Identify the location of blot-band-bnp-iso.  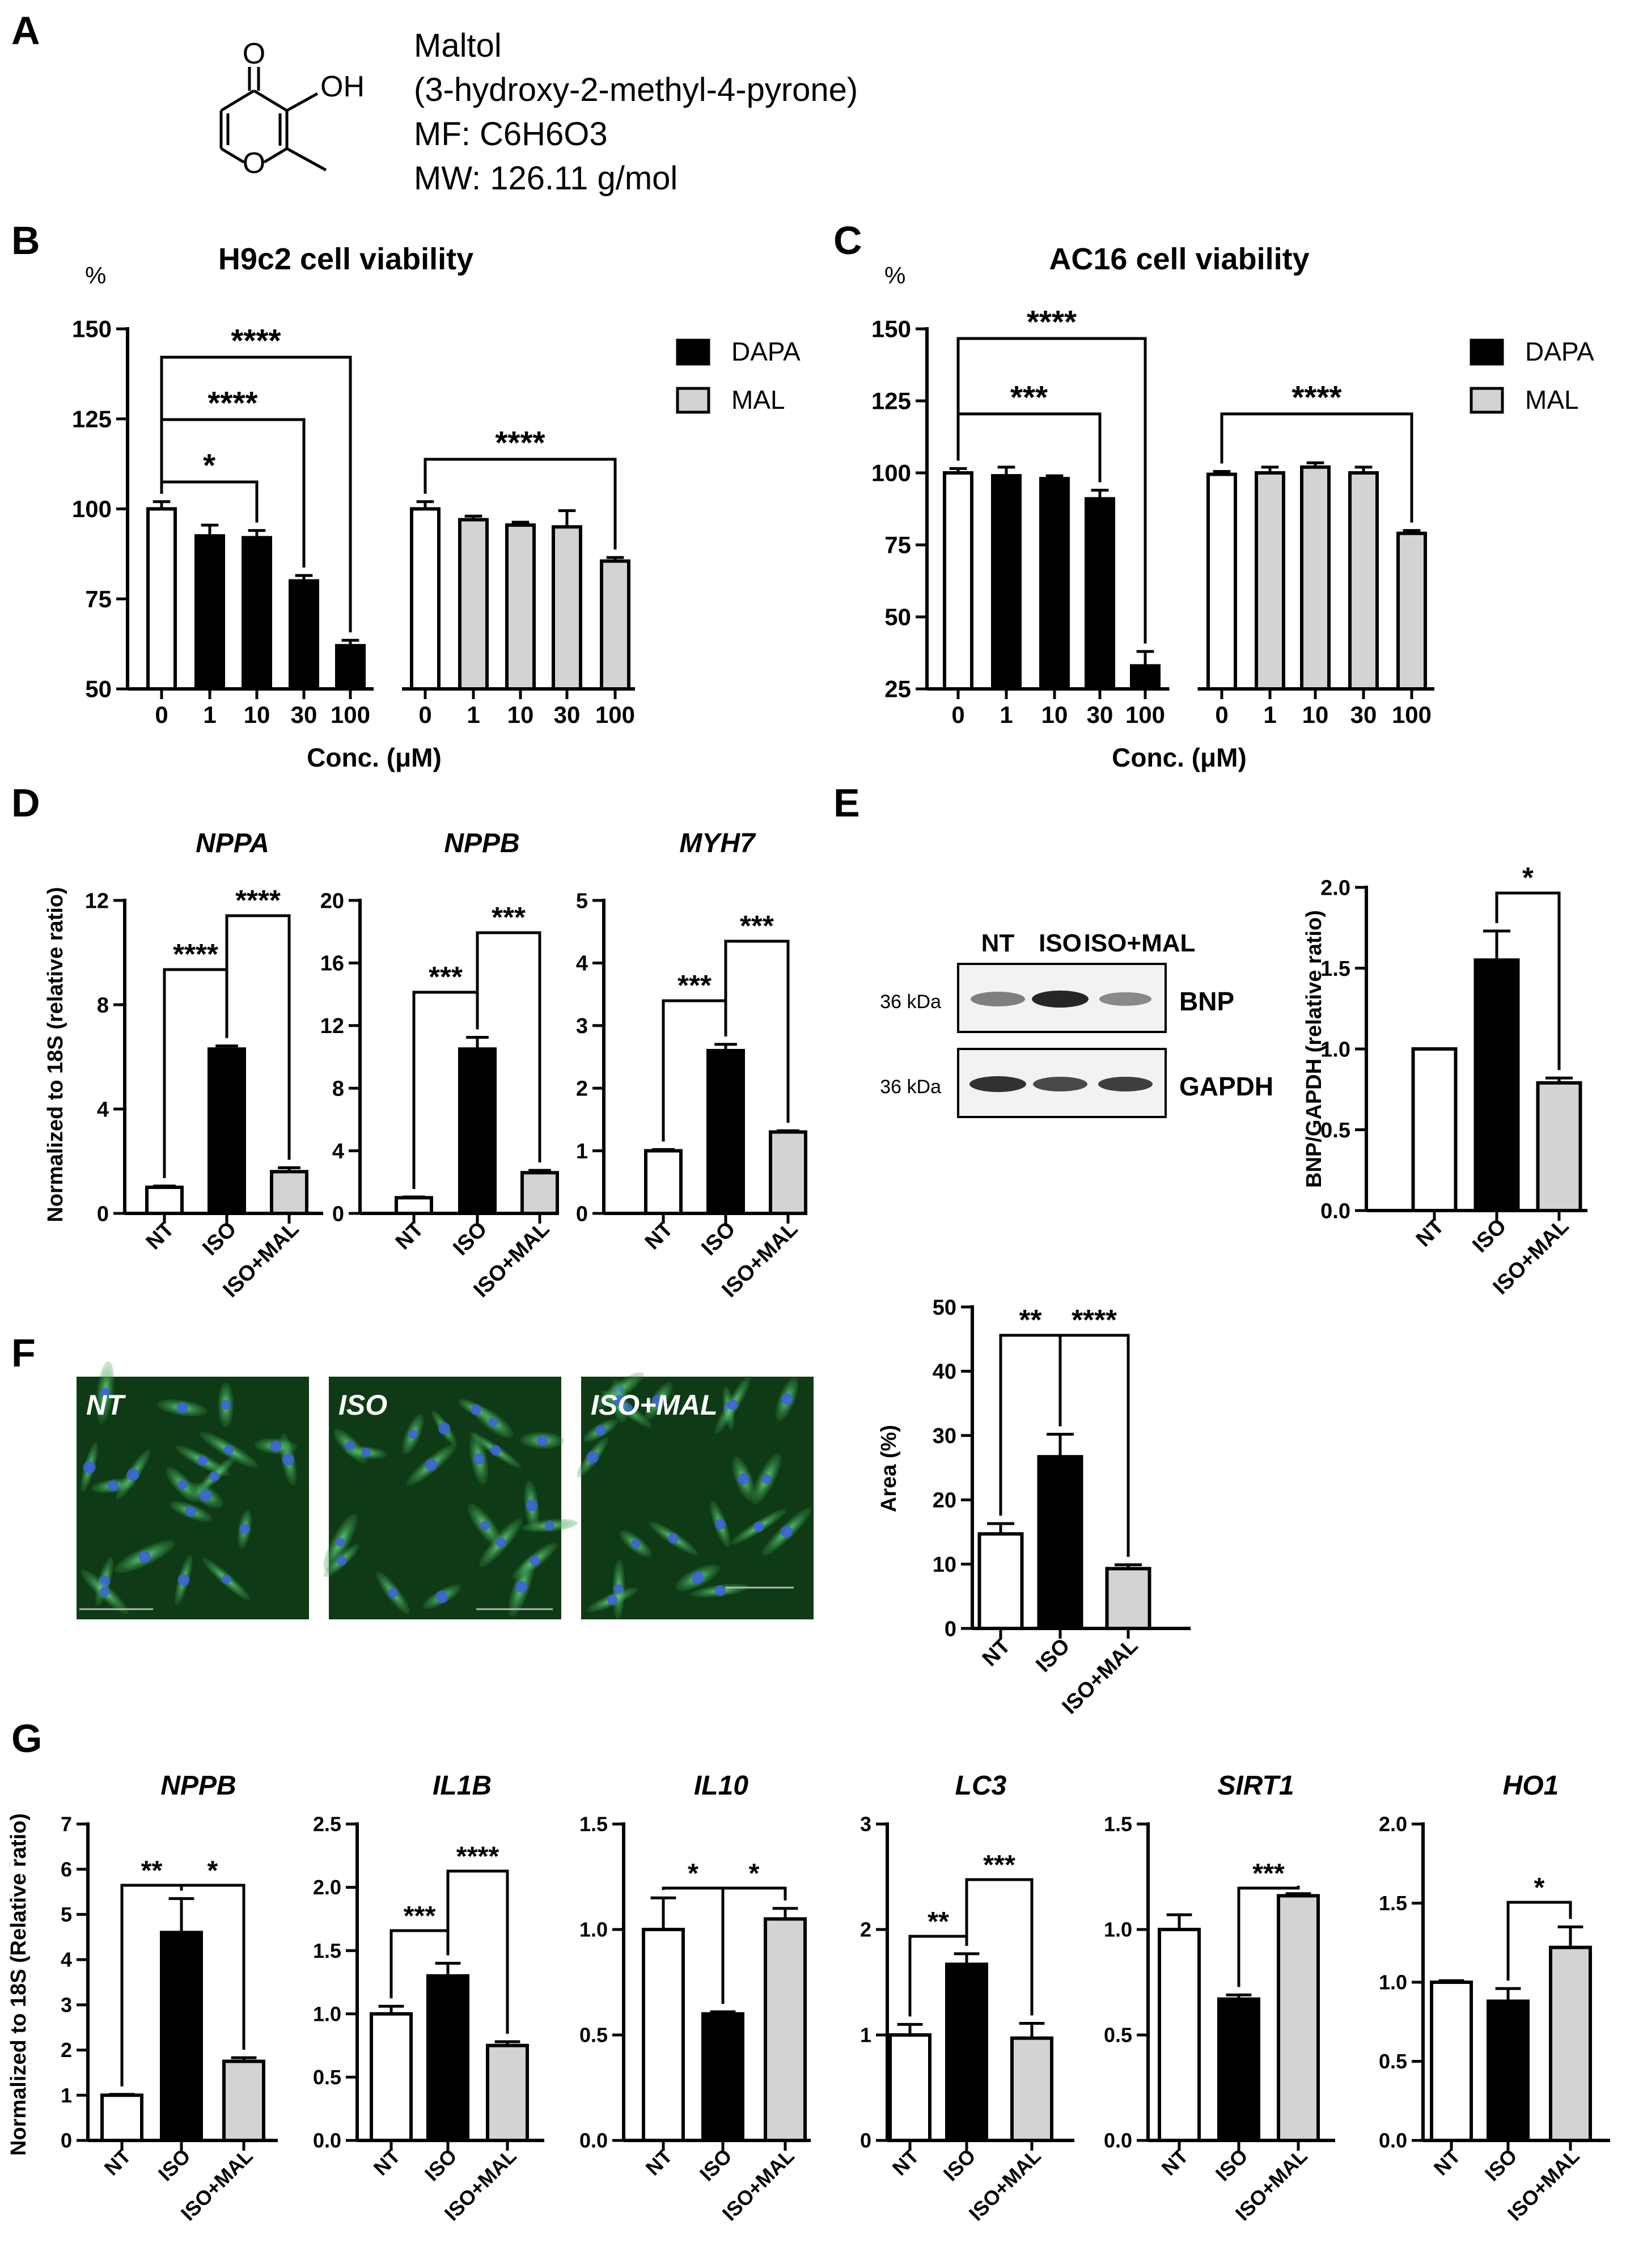
(1060, 999).